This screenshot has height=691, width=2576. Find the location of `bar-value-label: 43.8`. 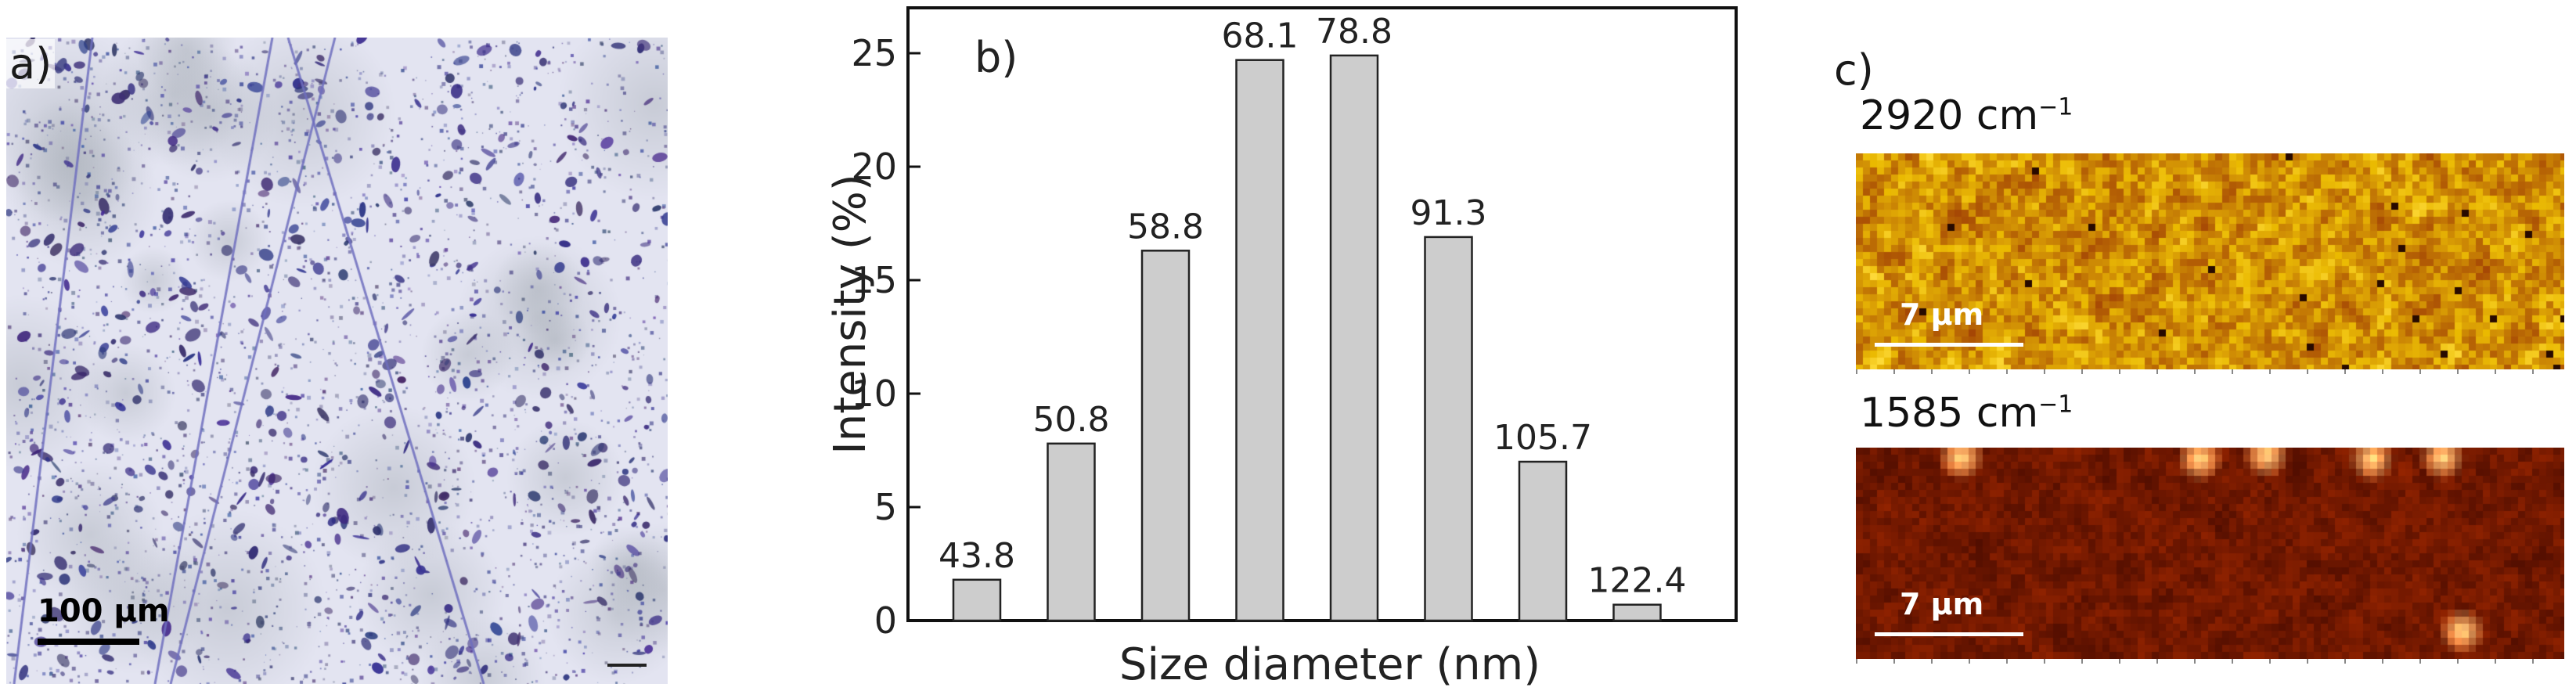

bar-value-label: 43.8 is located at coordinates (977, 556).